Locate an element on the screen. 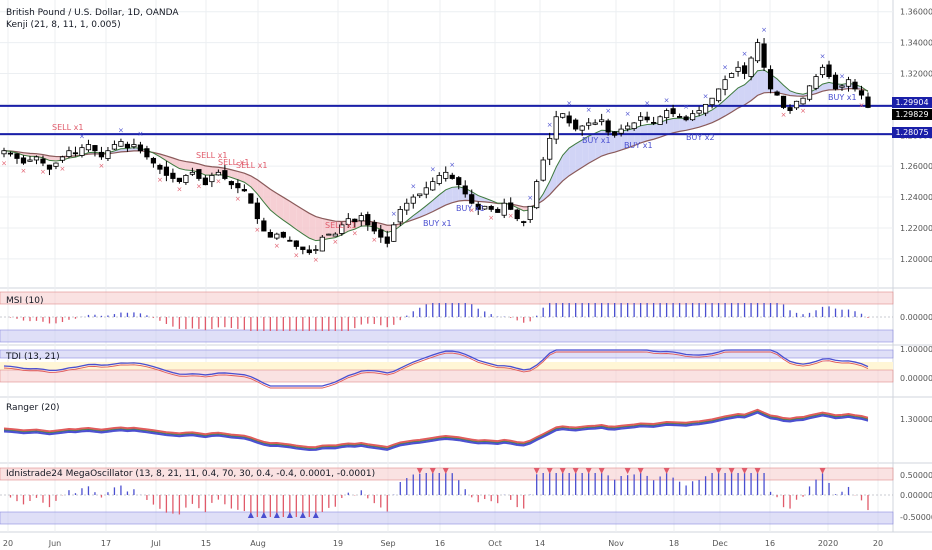 The width and height of the screenshot is (932, 550). tdi-axis-label: 0.00000 is located at coordinates (916, 378).